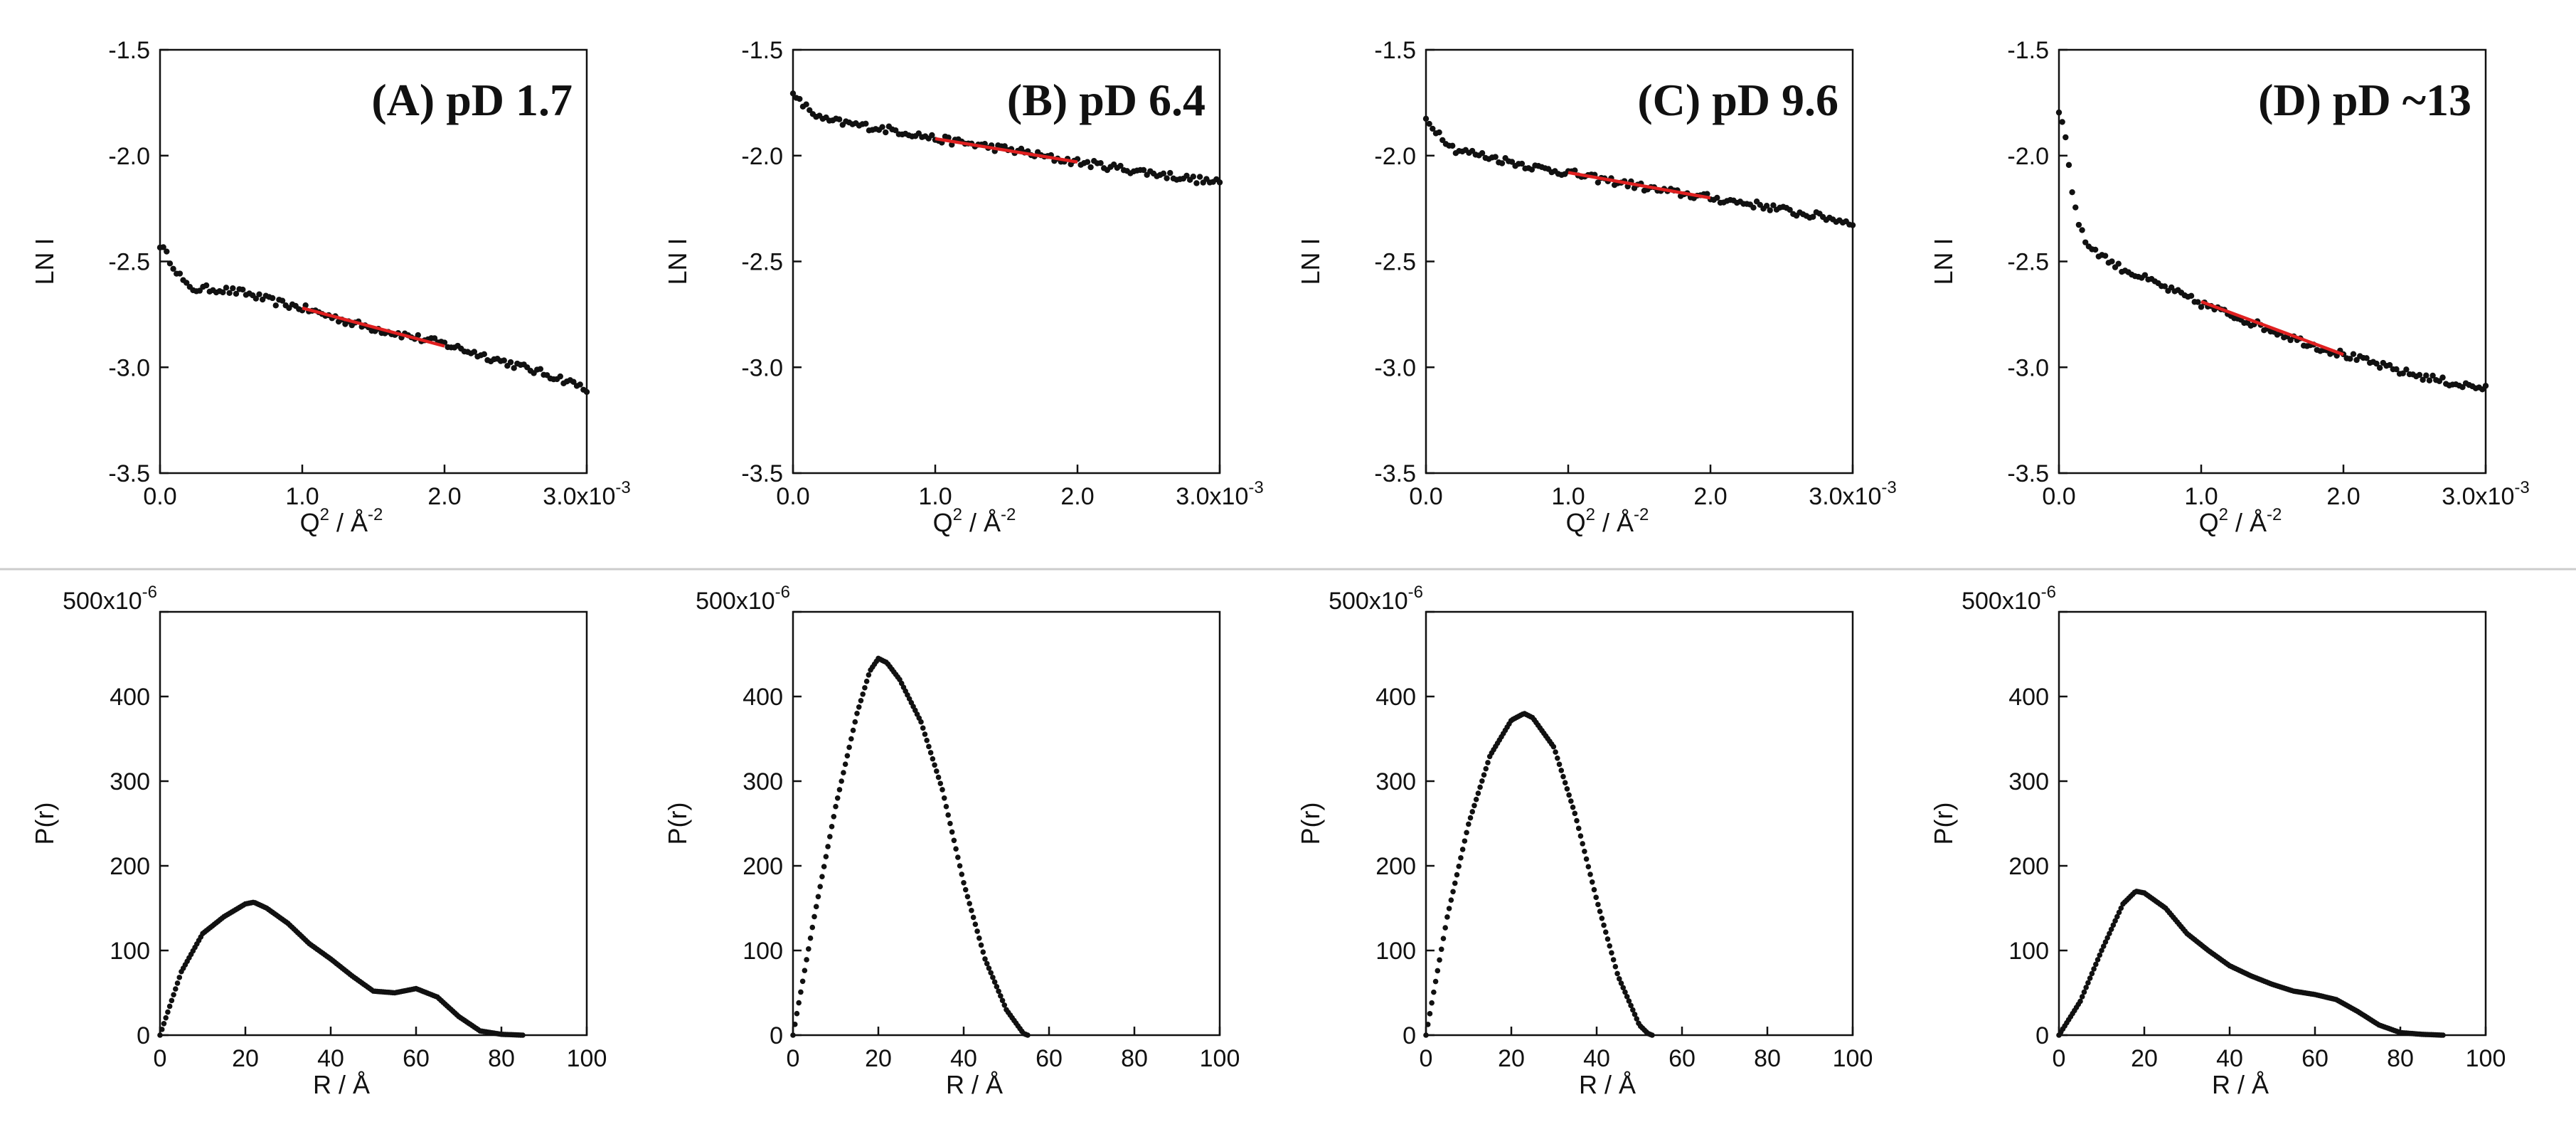 Image resolution: width=2576 pixels, height=1144 pixels. Describe the element at coordinates (763, 951) in the screenshot. I see `y-tick-label: 100` at that location.